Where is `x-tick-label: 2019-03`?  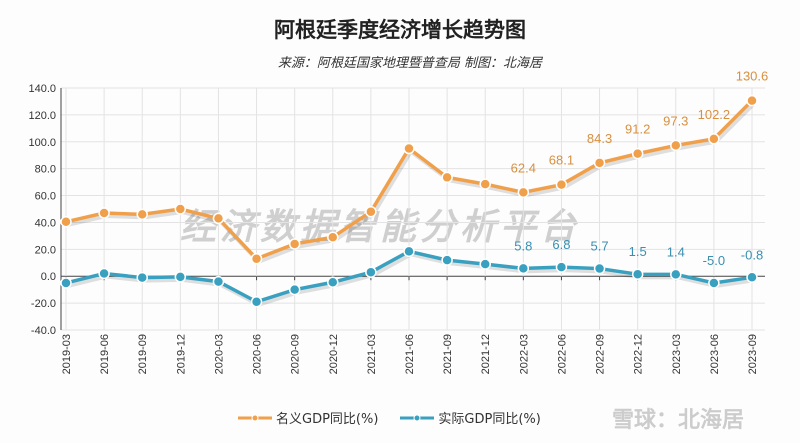
x-tick-label: 2019-03 is located at coordinates (67, 354).